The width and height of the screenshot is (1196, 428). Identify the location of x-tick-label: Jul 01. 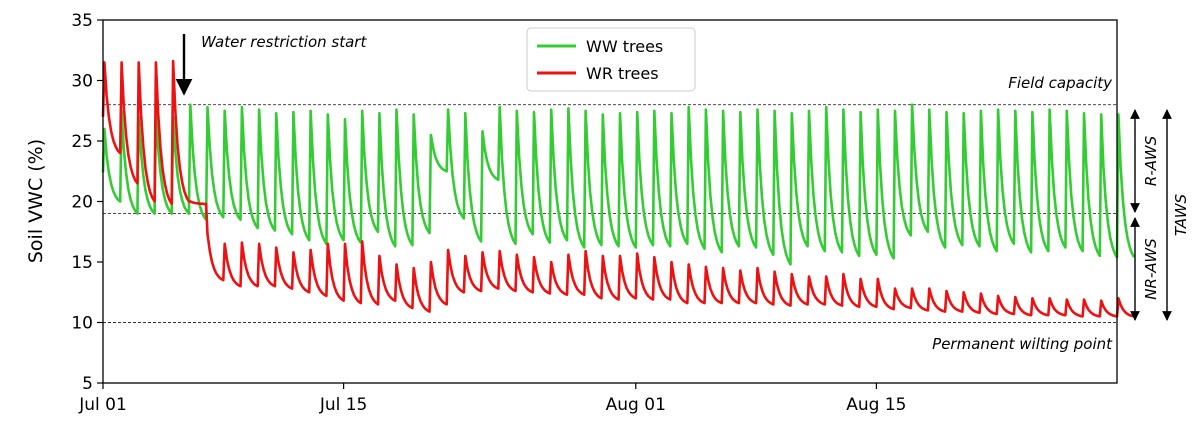
(102, 405).